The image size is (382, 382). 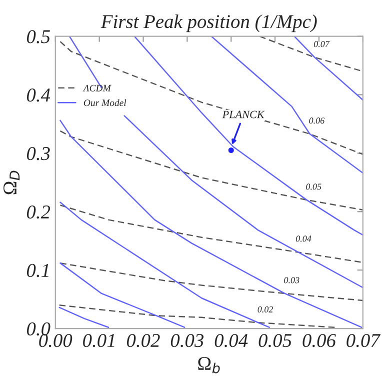 What do you see at coordinates (209, 365) in the screenshot?
I see `x-axis-title: Ω$_{b}$` at bounding box center [209, 365].